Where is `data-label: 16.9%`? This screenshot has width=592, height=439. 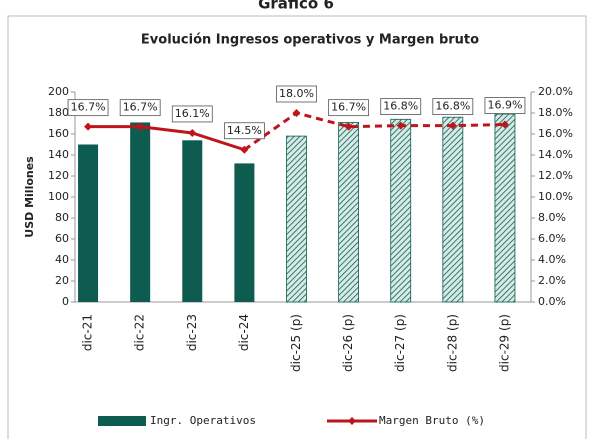 data-label: 16.9% is located at coordinates (505, 105).